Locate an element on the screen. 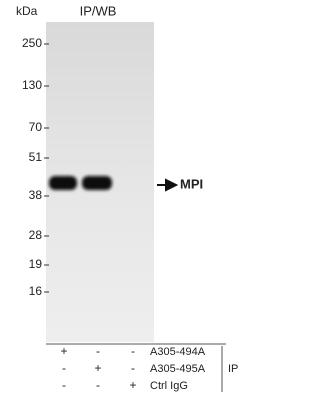 Image resolution: width=320 pixels, height=413 pixels. marker-ticks is located at coordinates (46, 168).